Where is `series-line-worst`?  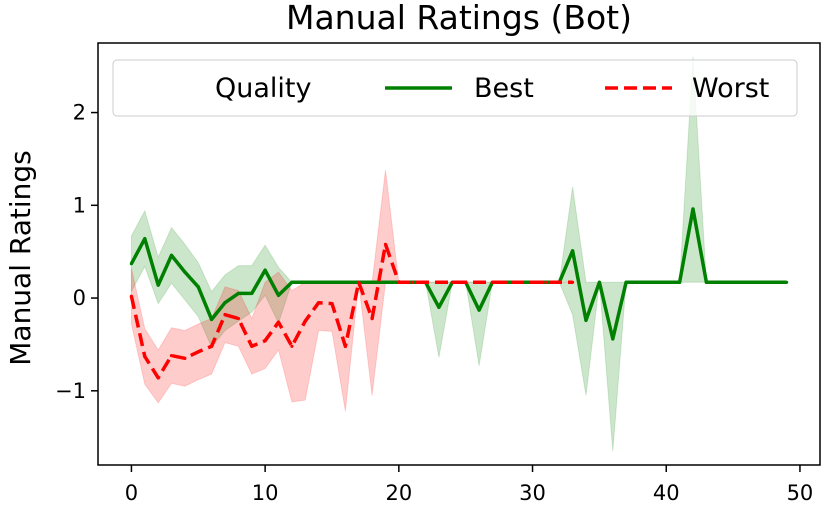 series-line-worst is located at coordinates (351, 311).